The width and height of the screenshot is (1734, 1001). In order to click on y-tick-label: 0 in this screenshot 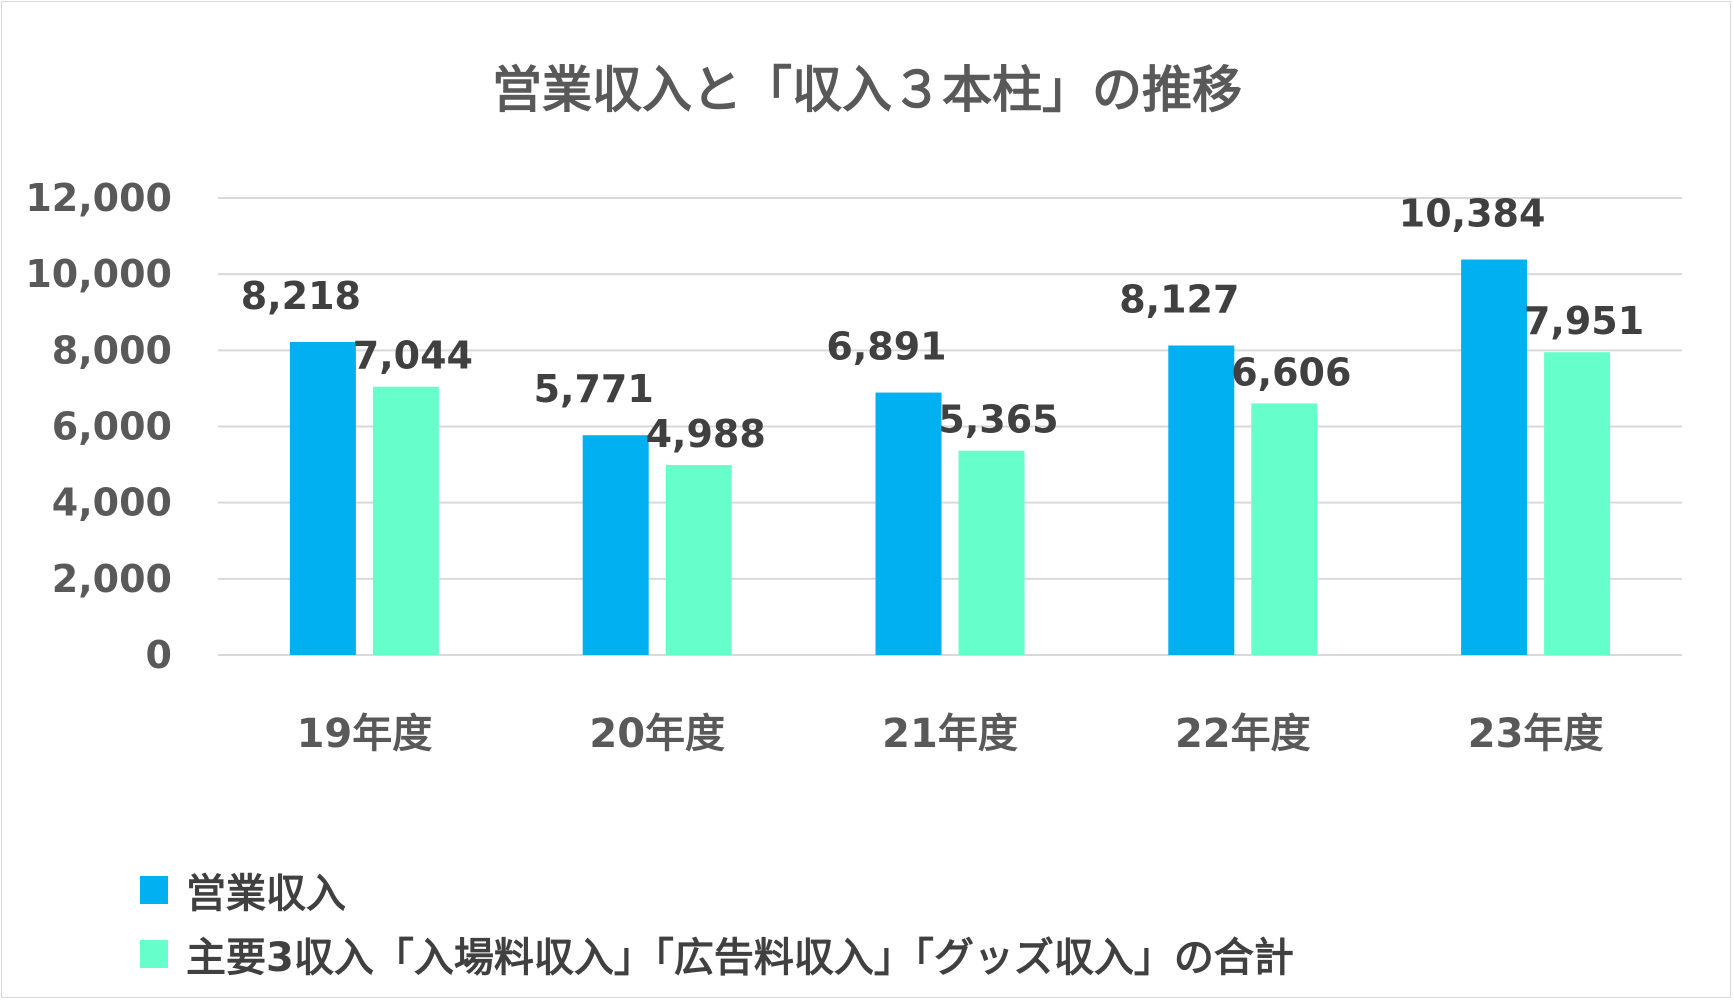, I will do `click(159, 655)`.